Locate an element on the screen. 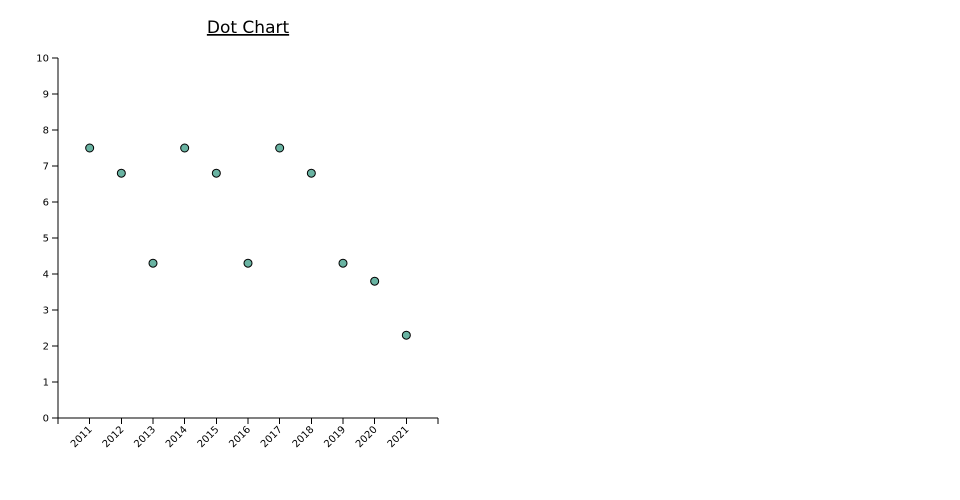  chart-title: Dot Chart is located at coordinates (248, 28).